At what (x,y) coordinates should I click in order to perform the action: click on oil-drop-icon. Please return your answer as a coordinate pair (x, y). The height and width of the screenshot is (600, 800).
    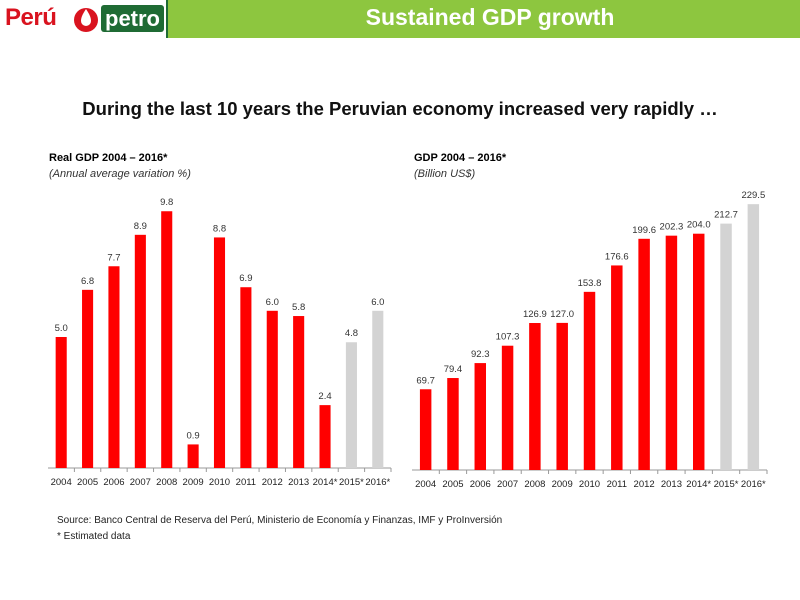
    Looking at the image, I should click on (86, 20).